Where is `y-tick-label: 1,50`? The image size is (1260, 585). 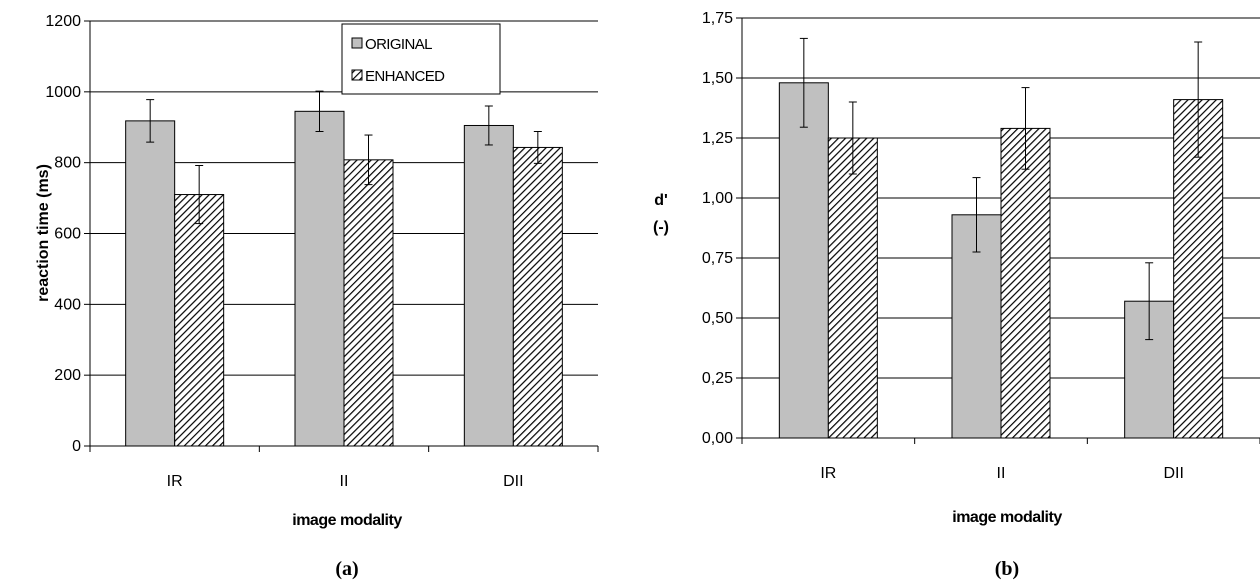
y-tick-label: 1,50 is located at coordinates (717, 78).